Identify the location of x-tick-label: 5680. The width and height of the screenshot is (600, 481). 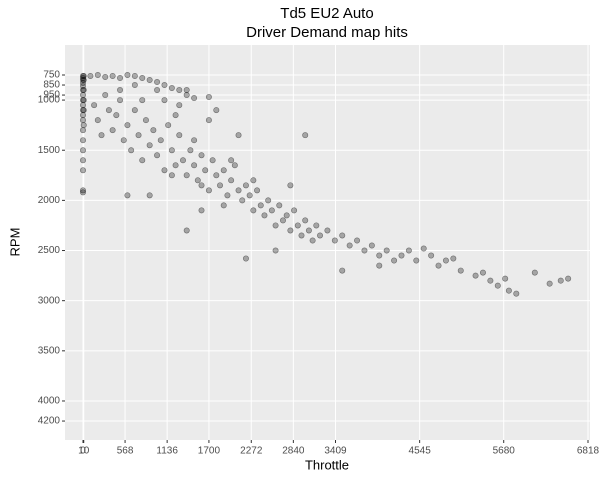
(504, 451).